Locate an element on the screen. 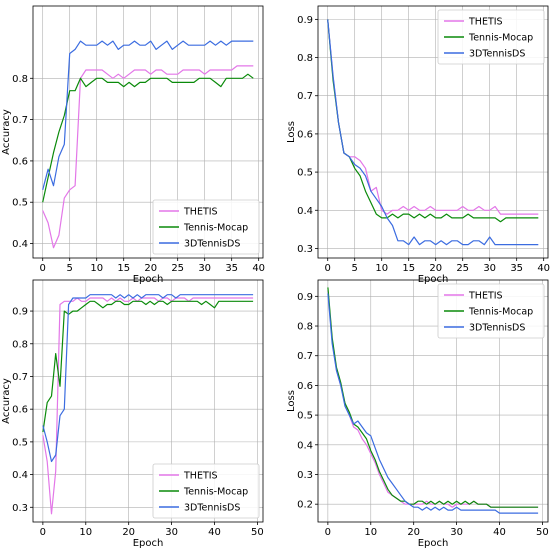 The image size is (550, 554). y-tick-label: 0.2 is located at coordinates (305, 505).